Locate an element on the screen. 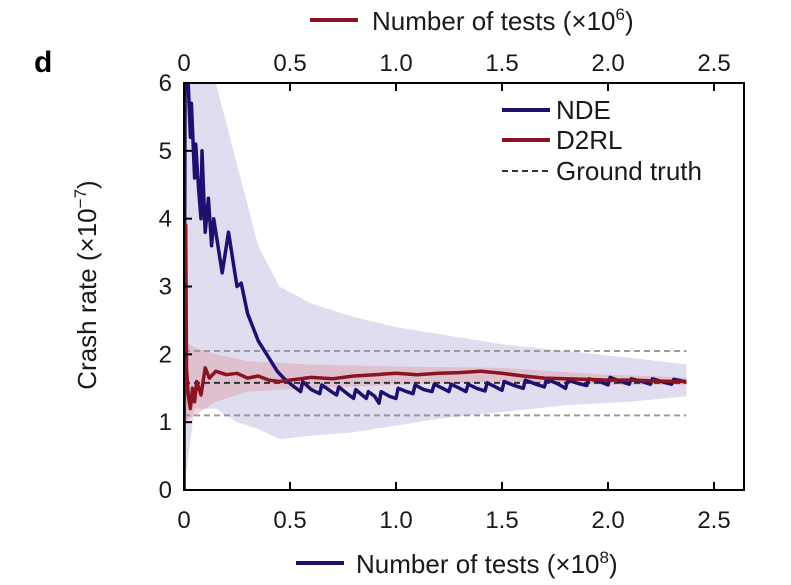 The width and height of the screenshot is (791, 585). y-axis-label: Crash rate (×10−7) is located at coordinates (86, 284).